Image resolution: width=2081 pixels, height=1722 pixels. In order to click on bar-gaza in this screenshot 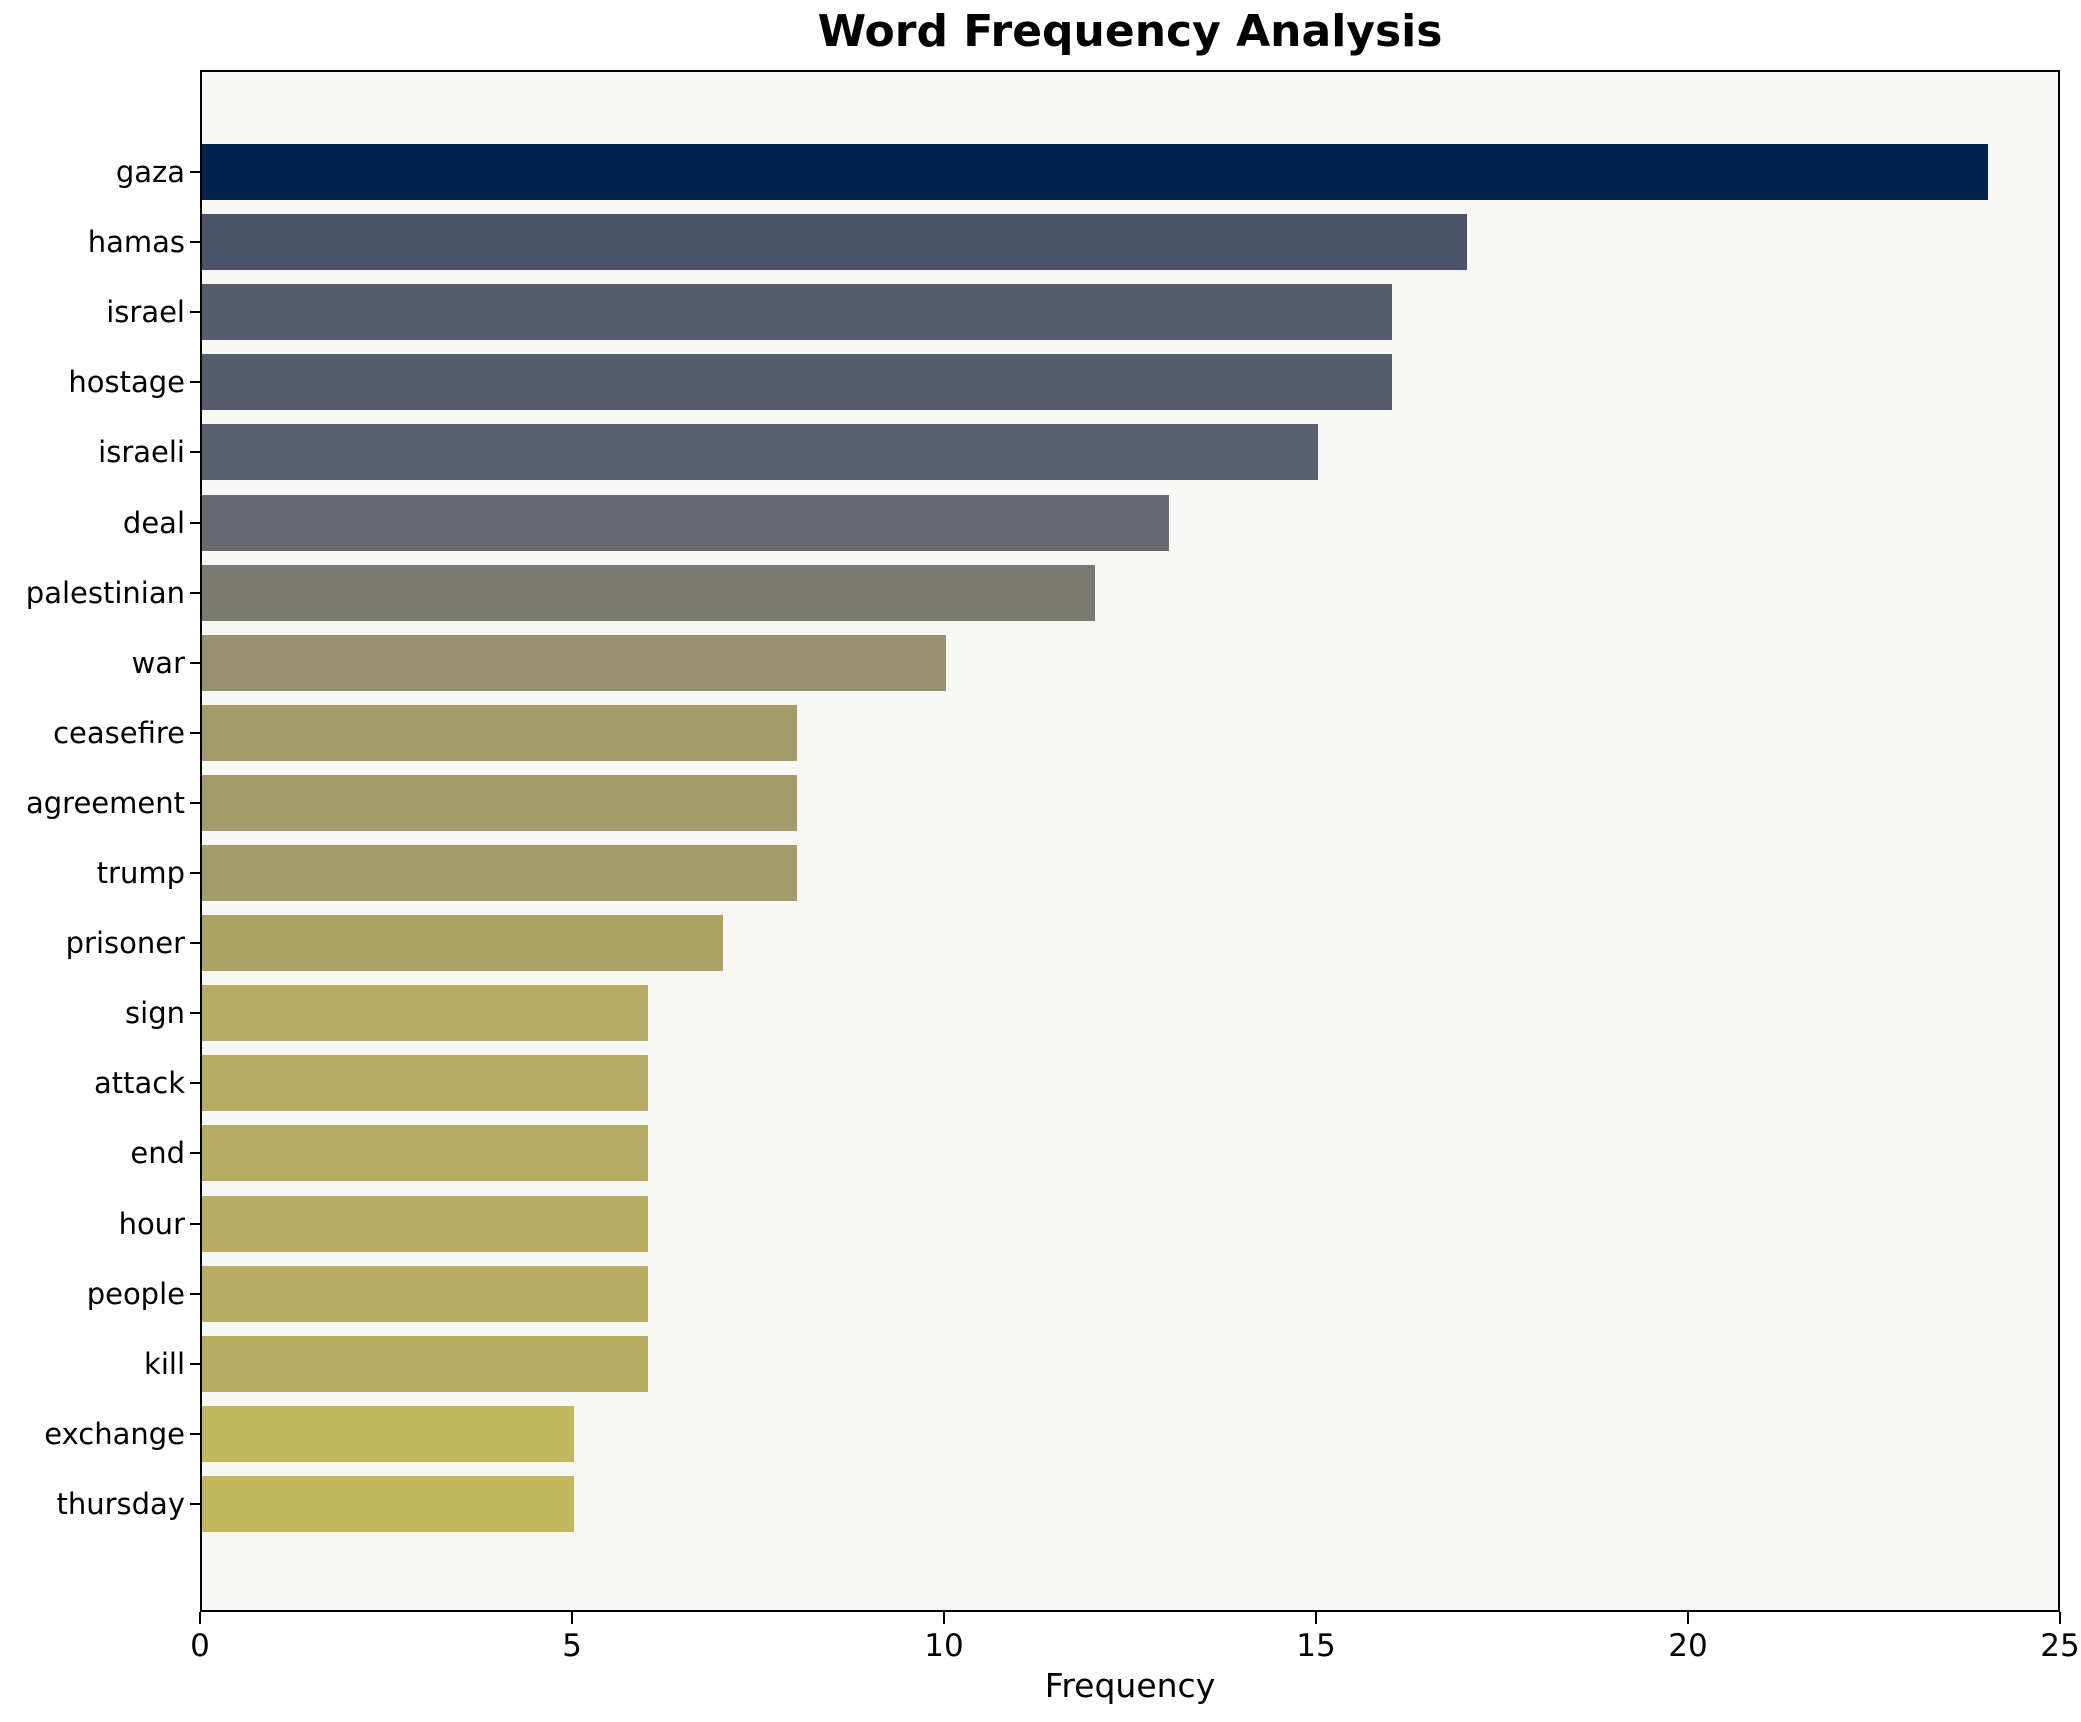, I will do `click(1095, 172)`.